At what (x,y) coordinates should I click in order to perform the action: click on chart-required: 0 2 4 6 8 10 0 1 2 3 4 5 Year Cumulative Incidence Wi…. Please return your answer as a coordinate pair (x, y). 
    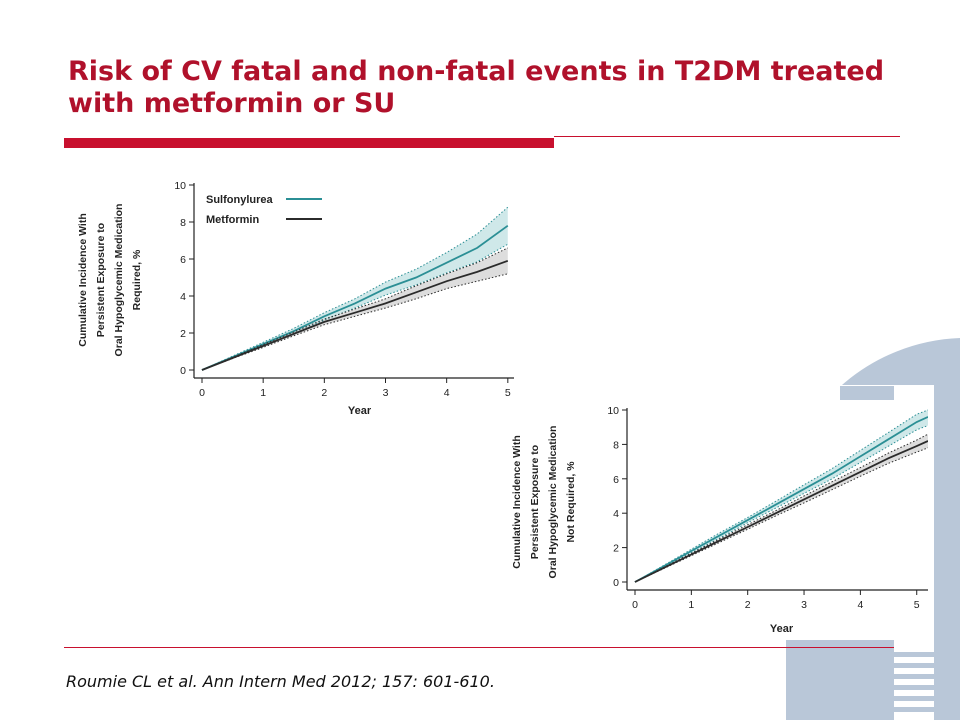
    Looking at the image, I should click on (295, 298).